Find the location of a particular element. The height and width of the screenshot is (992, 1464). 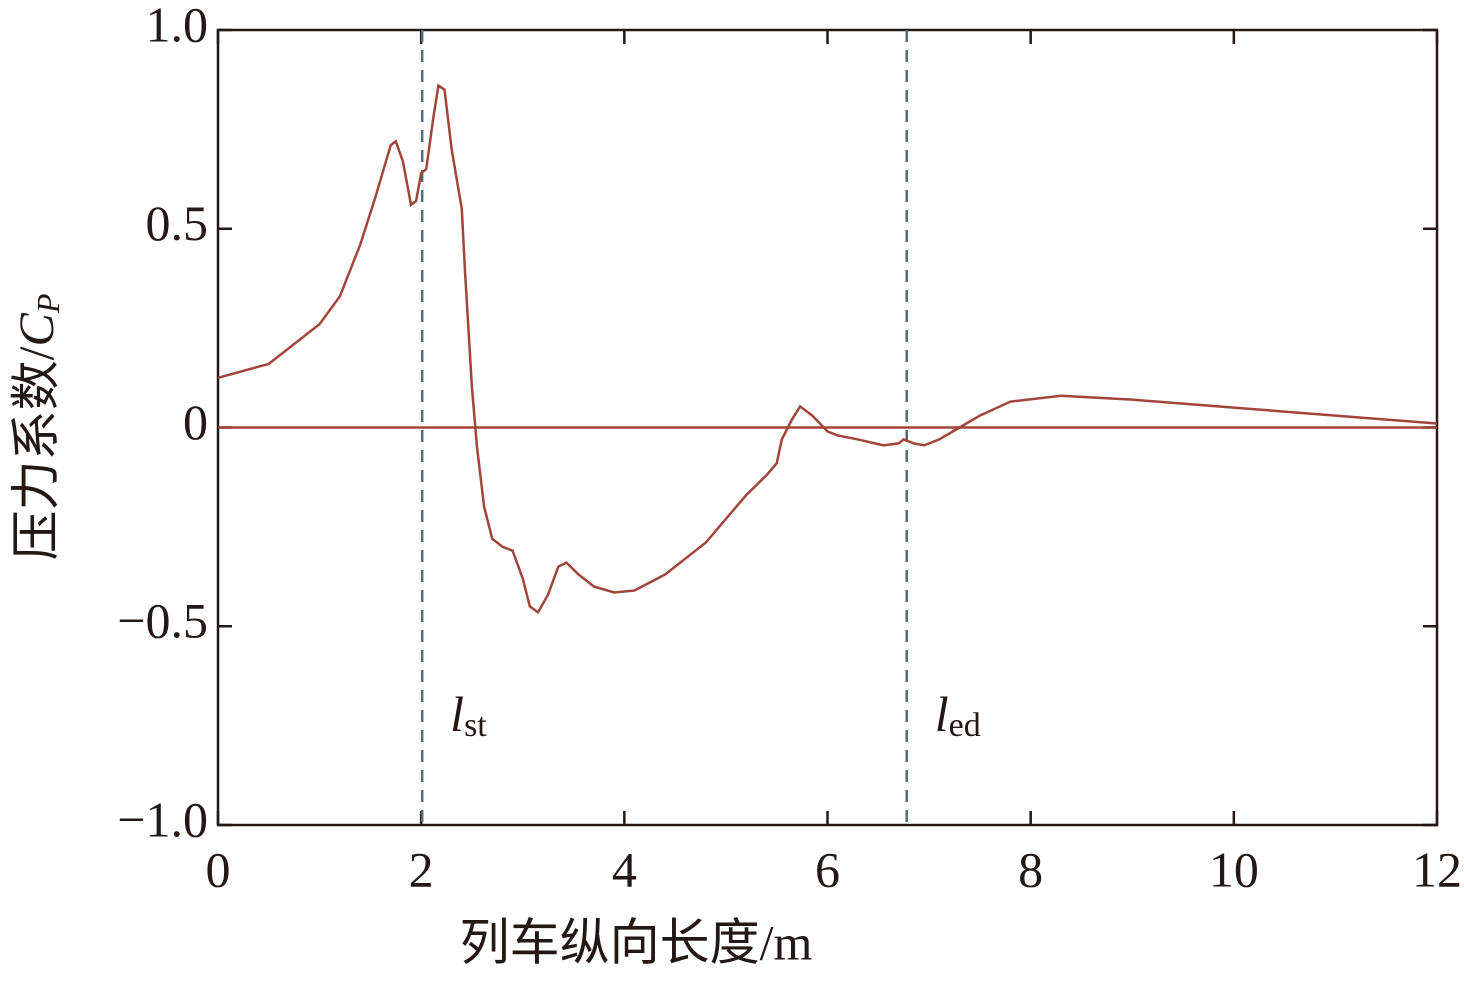

y-axis-label-text: 压力系数/ is located at coordinates (36, 453).